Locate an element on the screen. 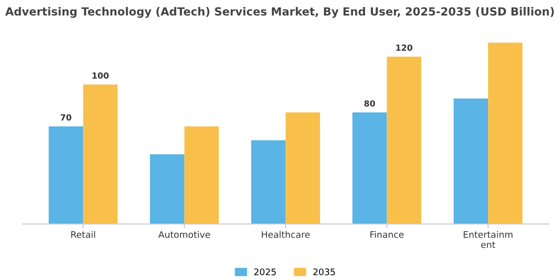 The height and width of the screenshot is (280, 560). chart-title: Advertising Technology (AdTech) Services Market, By End User, 2025-2035 (USD Billion) is located at coordinates (279, 12).